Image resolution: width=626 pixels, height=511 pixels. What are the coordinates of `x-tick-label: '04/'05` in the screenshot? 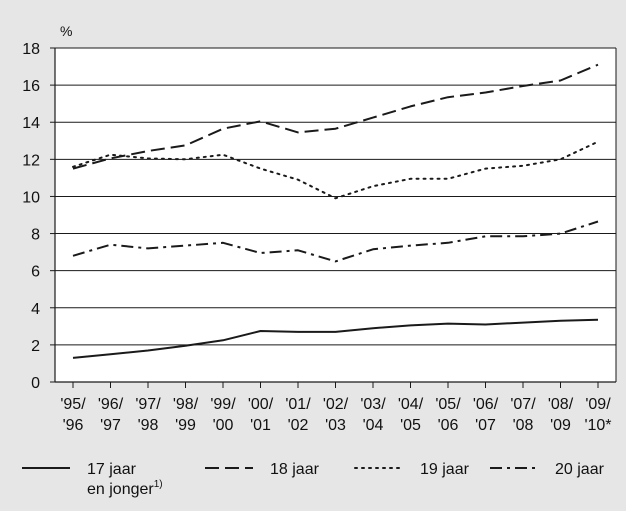 It's located at (411, 415).